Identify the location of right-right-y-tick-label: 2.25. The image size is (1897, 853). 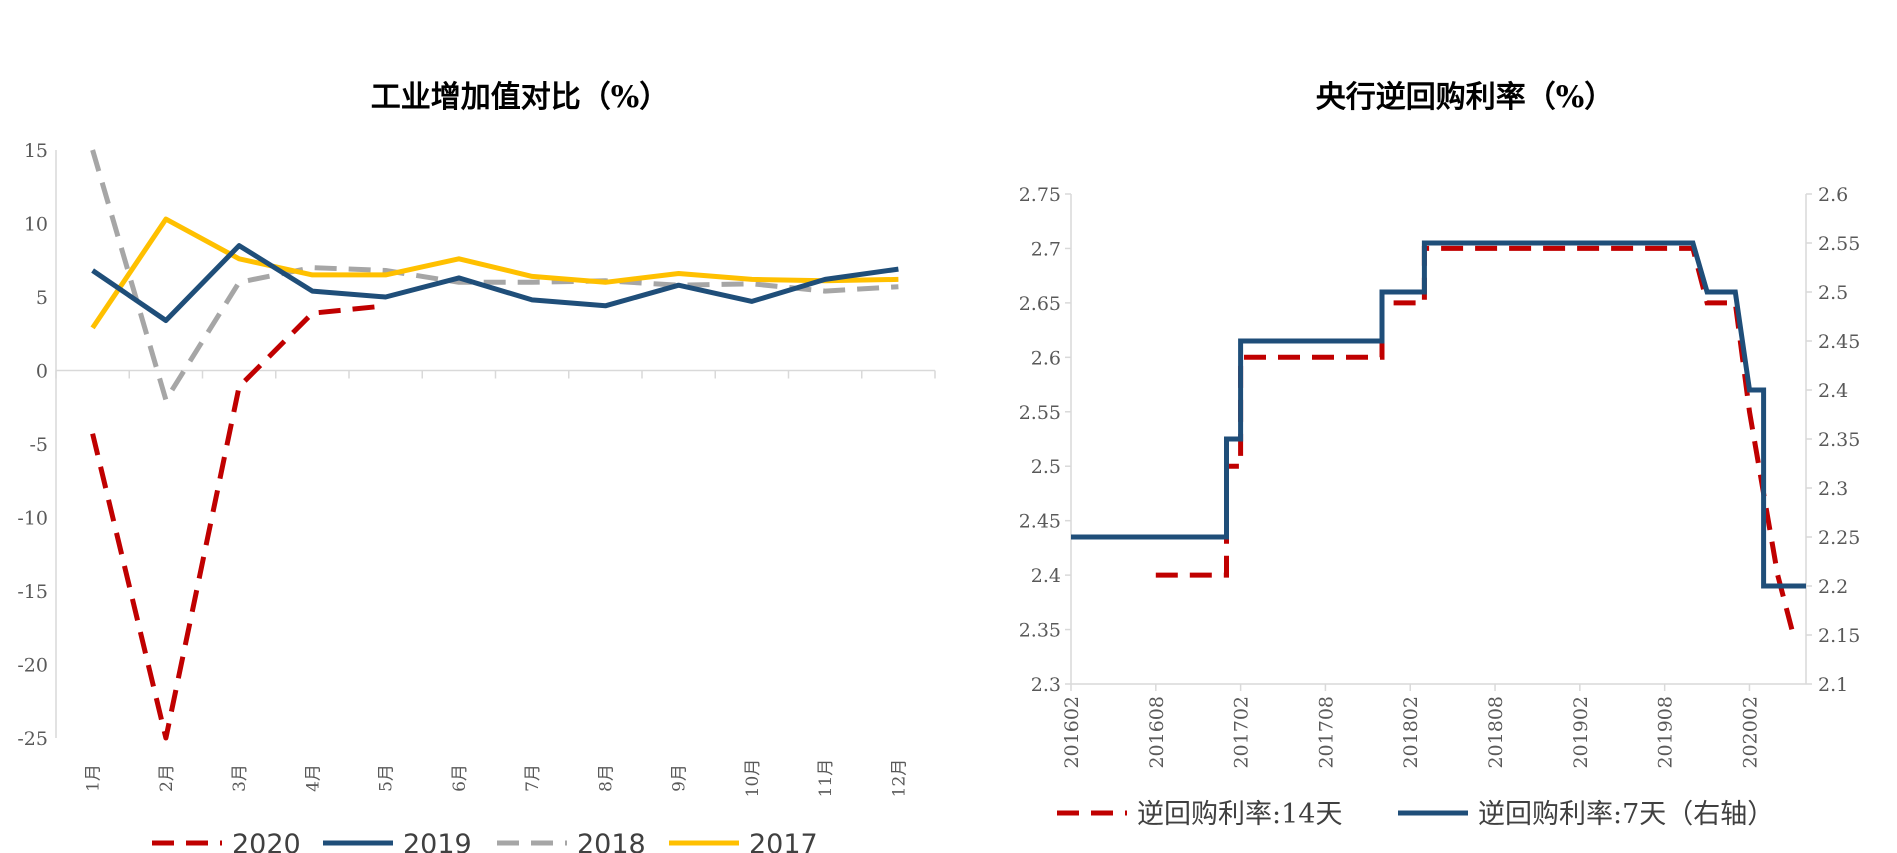
(1839, 538).